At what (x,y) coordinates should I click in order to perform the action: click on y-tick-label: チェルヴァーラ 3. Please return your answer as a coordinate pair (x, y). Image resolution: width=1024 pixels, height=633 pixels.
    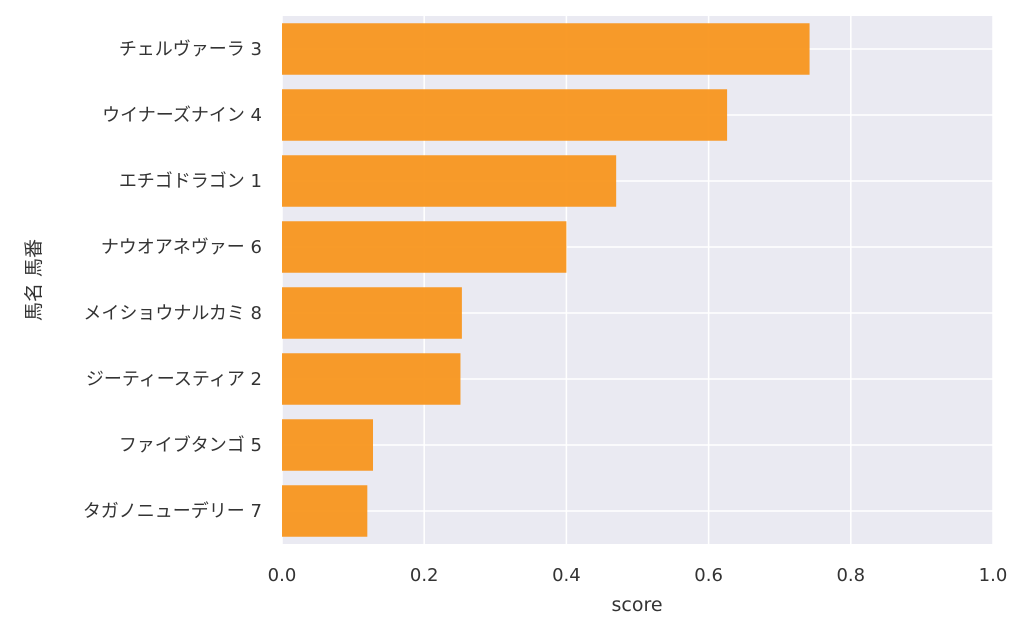
    Looking at the image, I should click on (190, 49).